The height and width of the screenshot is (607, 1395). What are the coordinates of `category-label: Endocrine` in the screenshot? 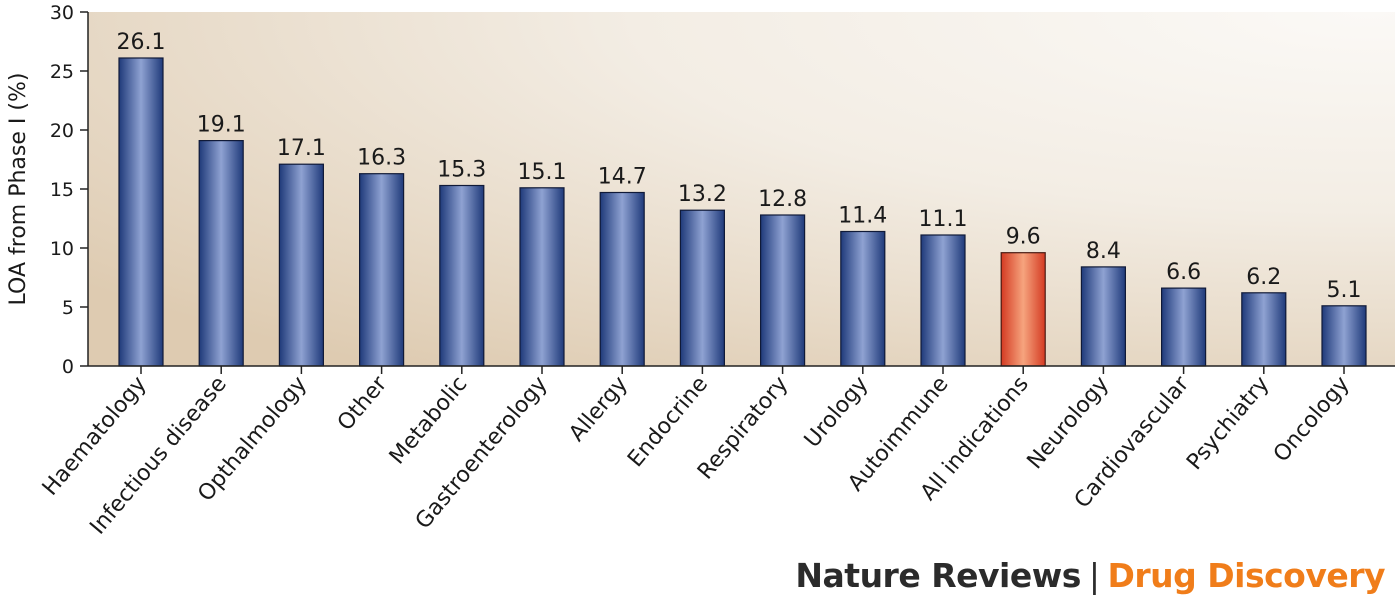 It's located at (668, 422).